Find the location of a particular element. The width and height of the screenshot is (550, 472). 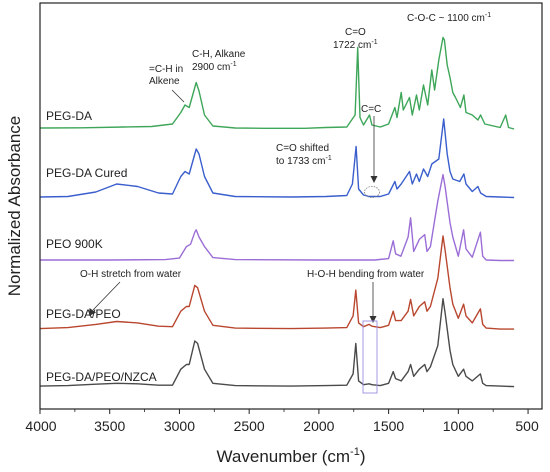

annotation-alkene: =C-H in is located at coordinates (166, 69).